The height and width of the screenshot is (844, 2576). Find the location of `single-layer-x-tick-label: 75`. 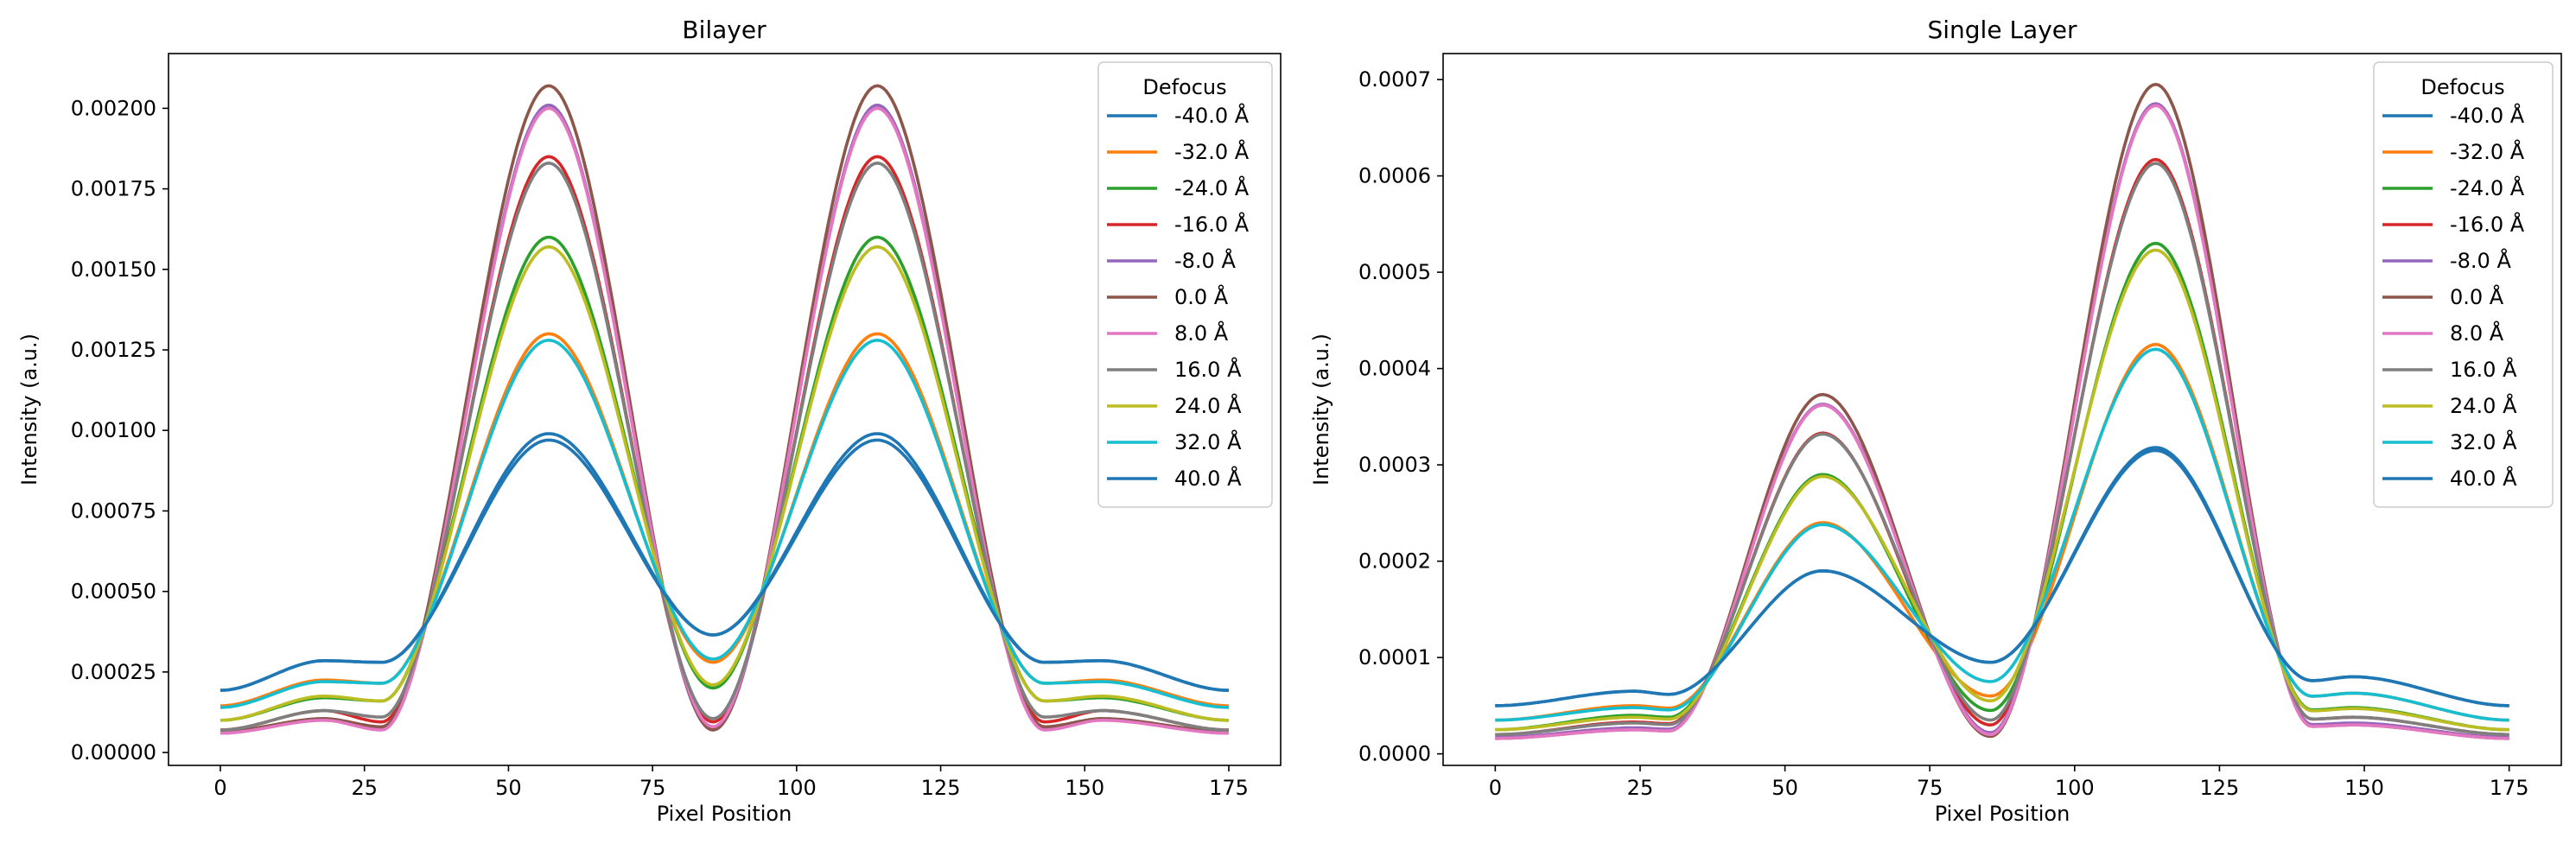

single-layer-x-tick-label: 75 is located at coordinates (1930, 788).